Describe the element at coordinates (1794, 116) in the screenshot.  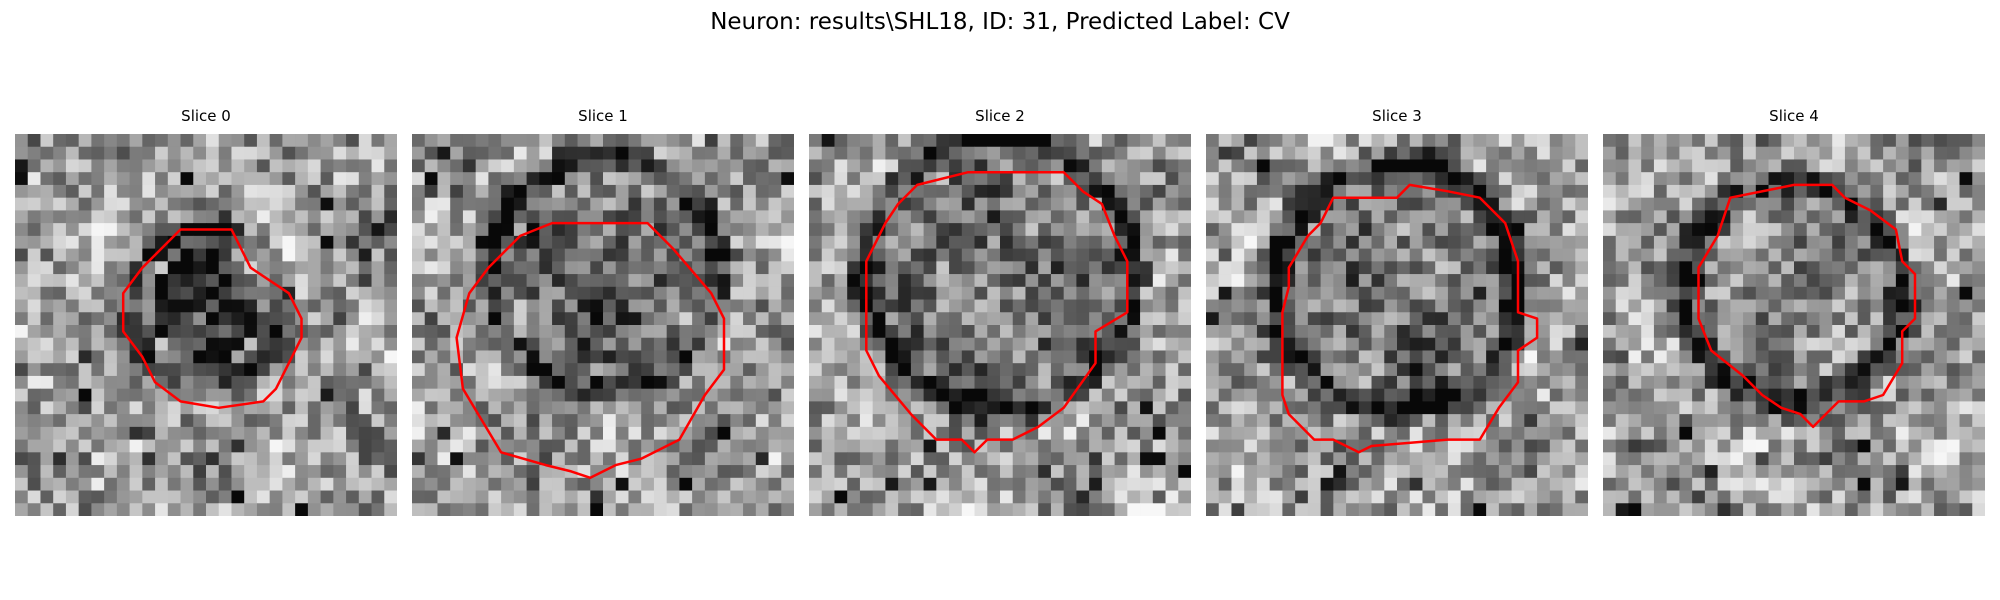
I see `slice-title: Slice 4` at that location.